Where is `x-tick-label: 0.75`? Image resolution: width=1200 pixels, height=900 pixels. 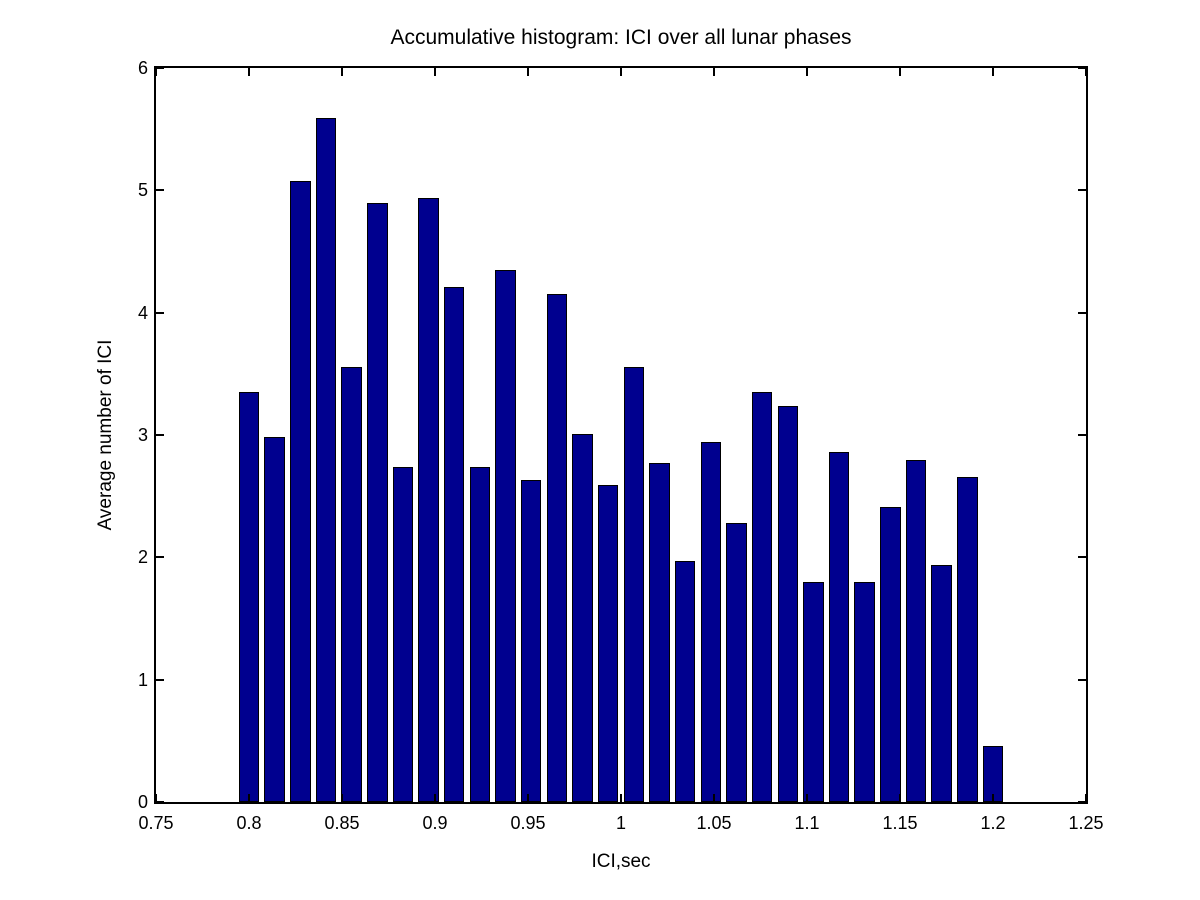 x-tick-label: 0.75 is located at coordinates (156, 823).